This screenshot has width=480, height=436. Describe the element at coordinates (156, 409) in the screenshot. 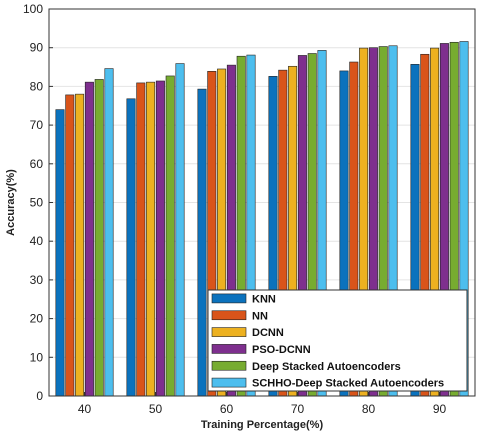

I see `x-tick-label: 50` at that location.